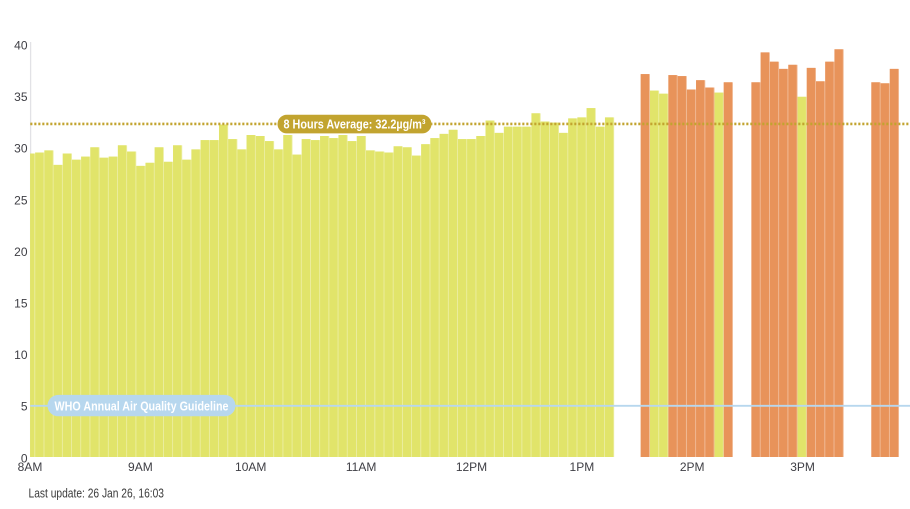  I want to click on svg-text: 2PM, so click(692, 467).